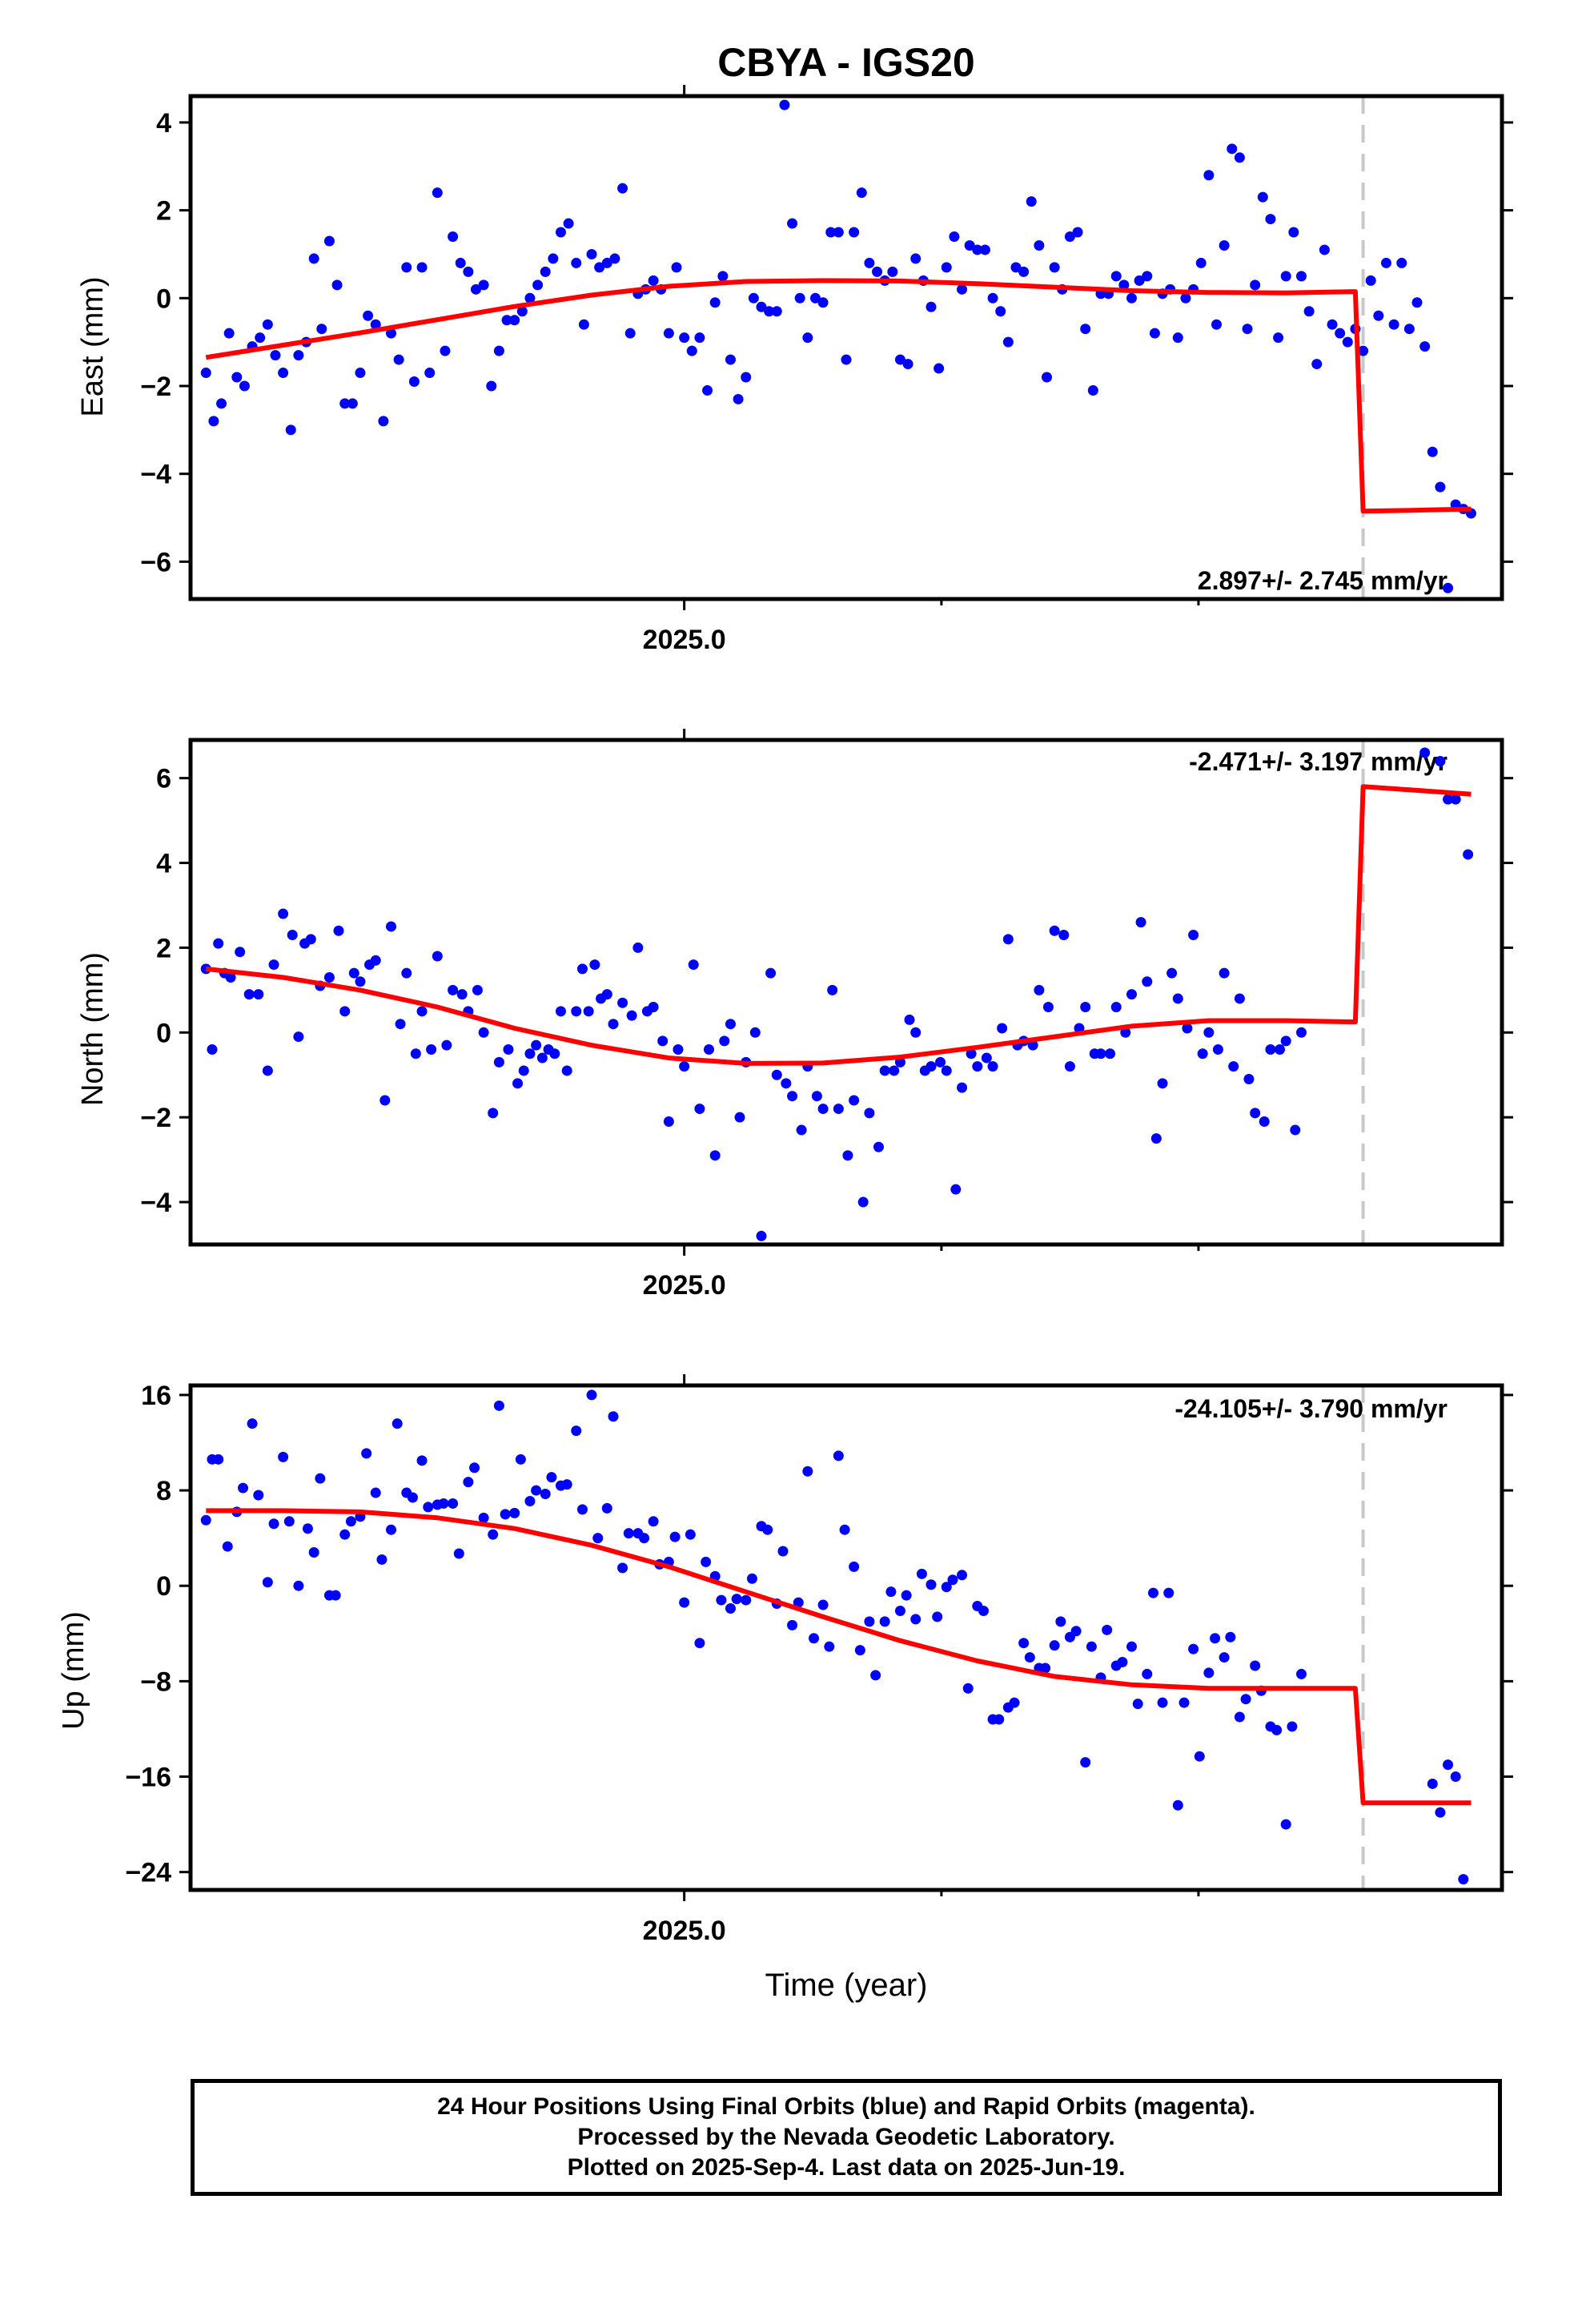  I want to click on up-y-tick-label: −24, so click(148, 1873).